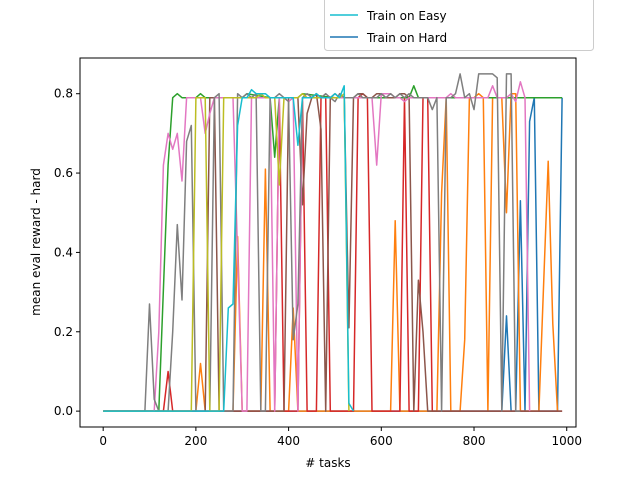  Describe the element at coordinates (63, 252) in the screenshot. I see `y-tick-label: 0.4` at that location.